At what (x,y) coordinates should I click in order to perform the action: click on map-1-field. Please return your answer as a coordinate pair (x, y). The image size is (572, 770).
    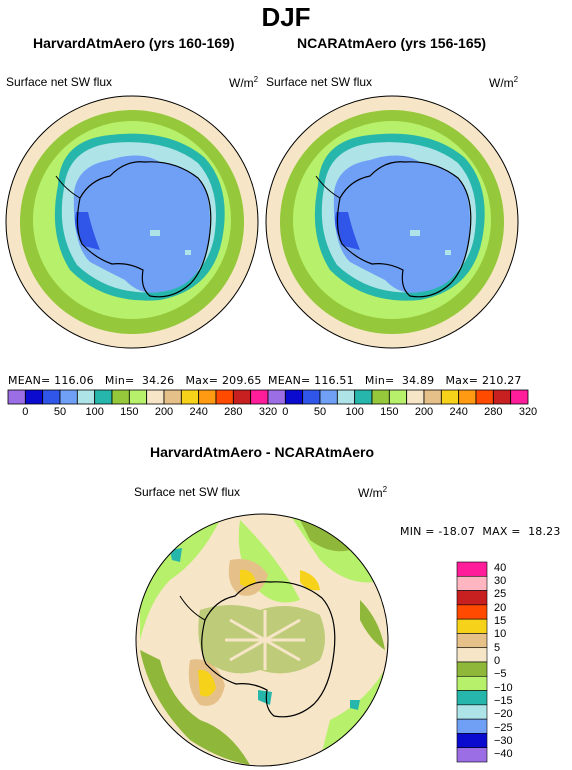
    Looking at the image, I should click on (132, 222).